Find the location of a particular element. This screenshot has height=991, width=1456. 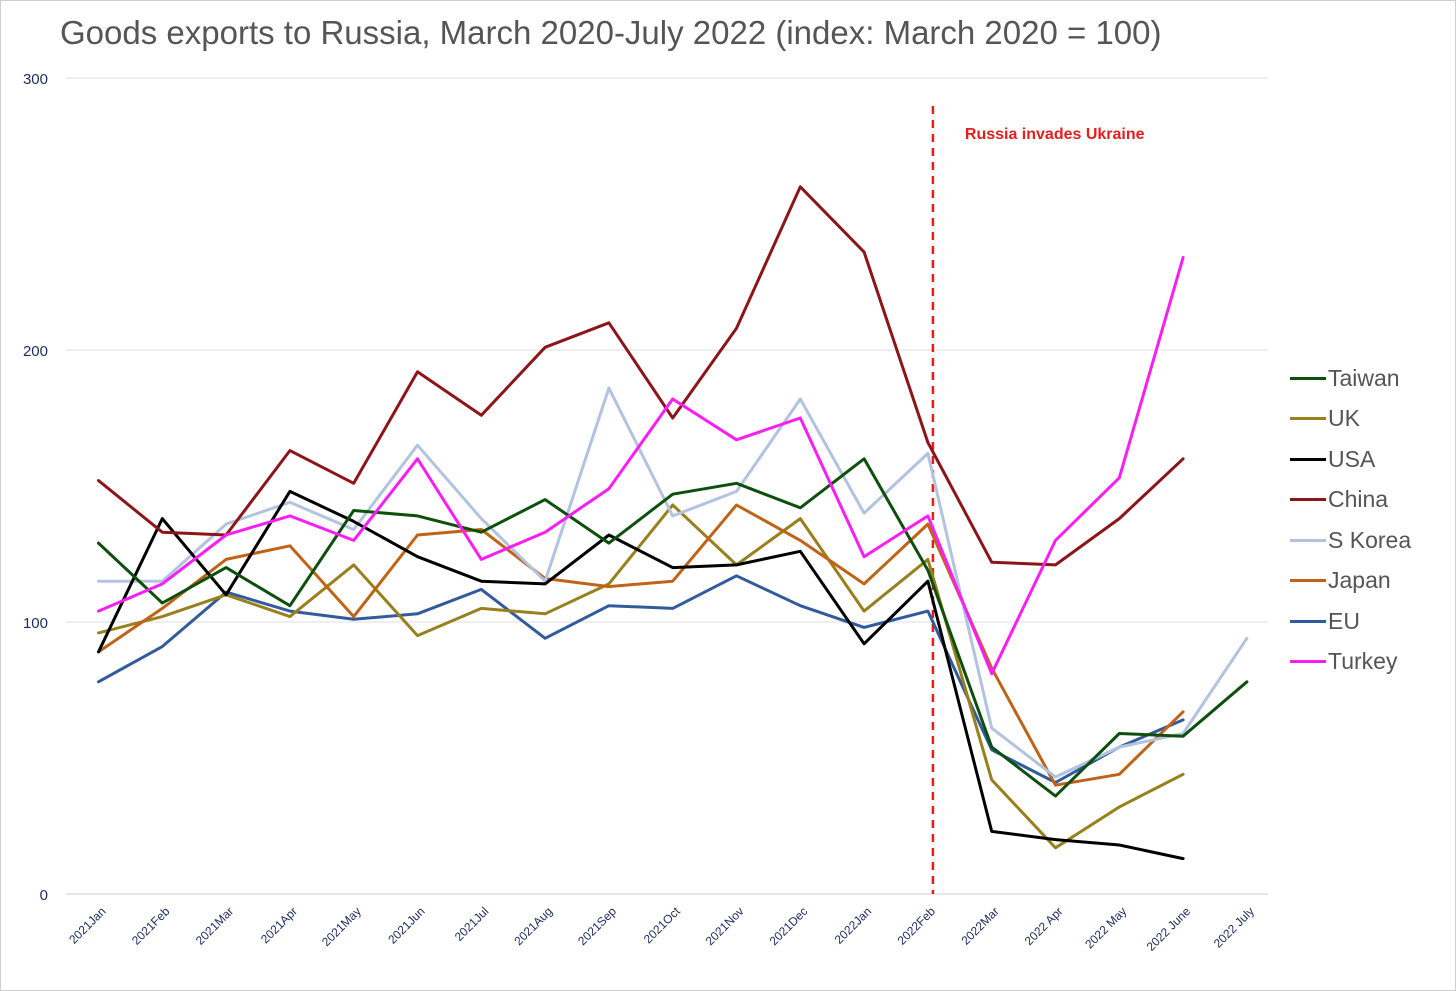

chart-legend: Taiwan UK USA China S Korea Japan EU Turkey is located at coordinates (1370, 520).